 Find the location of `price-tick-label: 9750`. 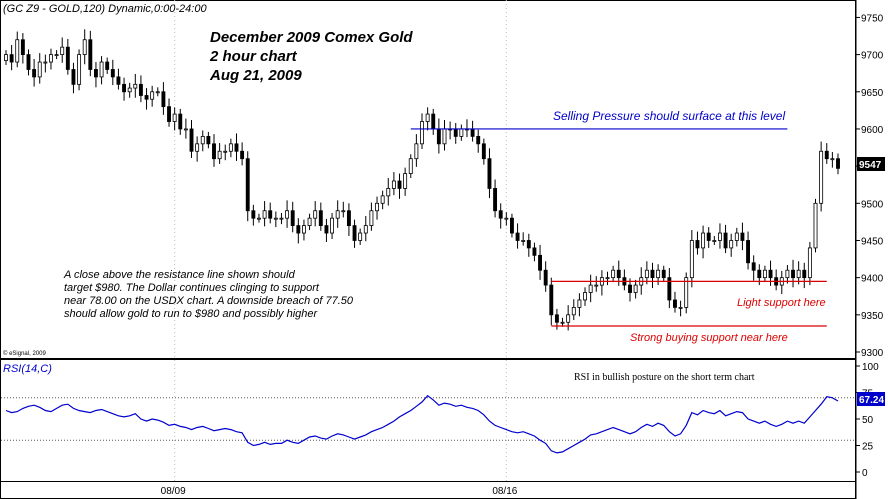

price-tick-label: 9750 is located at coordinates (872, 18).